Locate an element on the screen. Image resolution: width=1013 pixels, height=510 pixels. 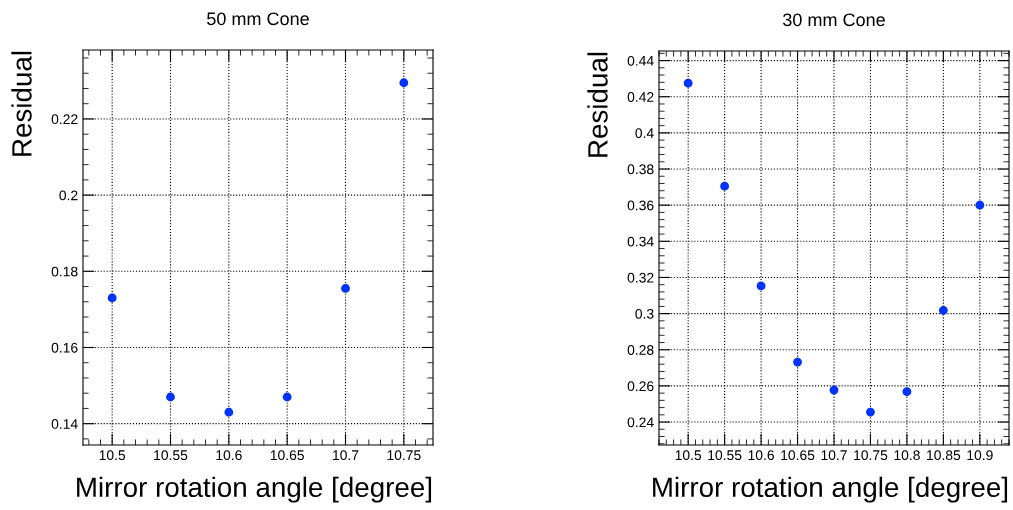
y-tick-label: 0.14 is located at coordinates (64, 424).